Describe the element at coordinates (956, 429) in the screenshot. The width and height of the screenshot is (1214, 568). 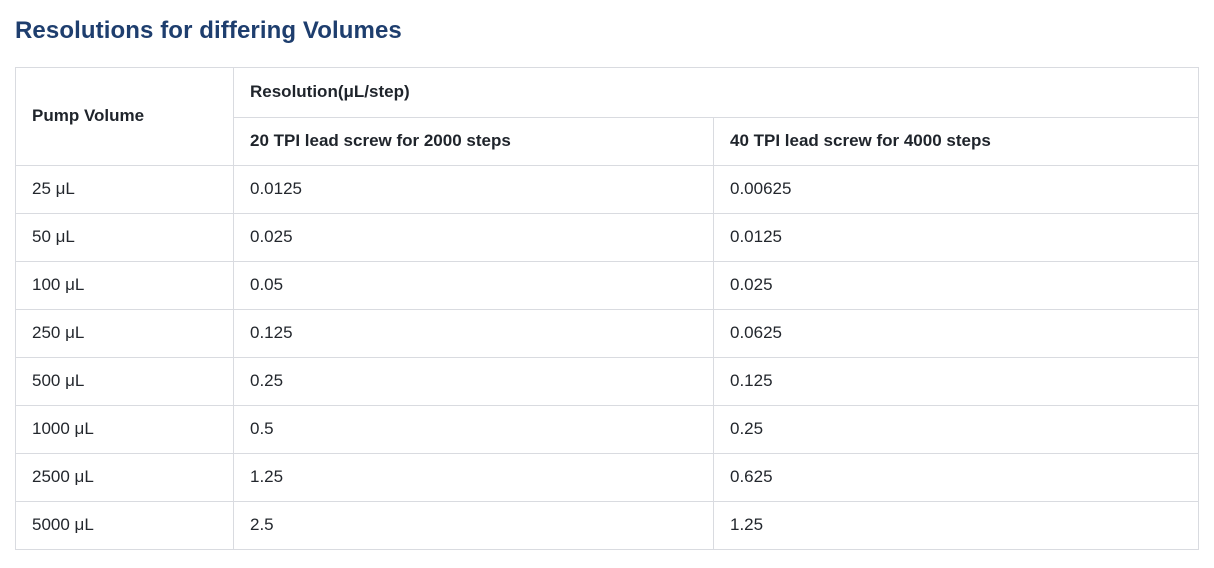
I see `resolution-40tpi-cell: 0.25` at that location.